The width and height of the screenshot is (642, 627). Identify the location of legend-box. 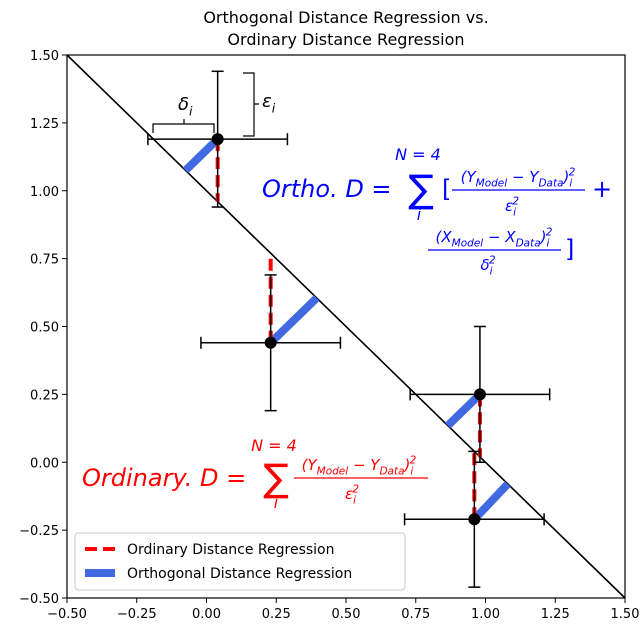
(240, 561).